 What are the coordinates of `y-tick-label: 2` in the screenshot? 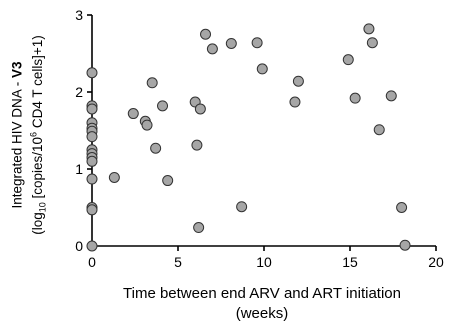 It's located at (79, 92).